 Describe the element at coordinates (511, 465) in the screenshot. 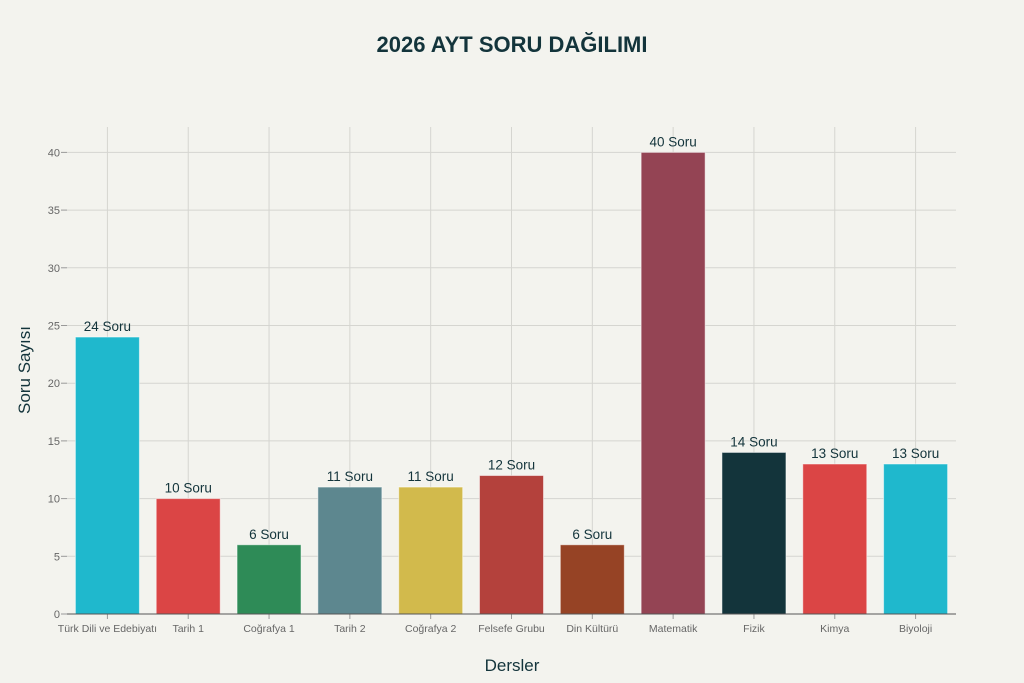

I see `data-label: 12 Soru` at that location.